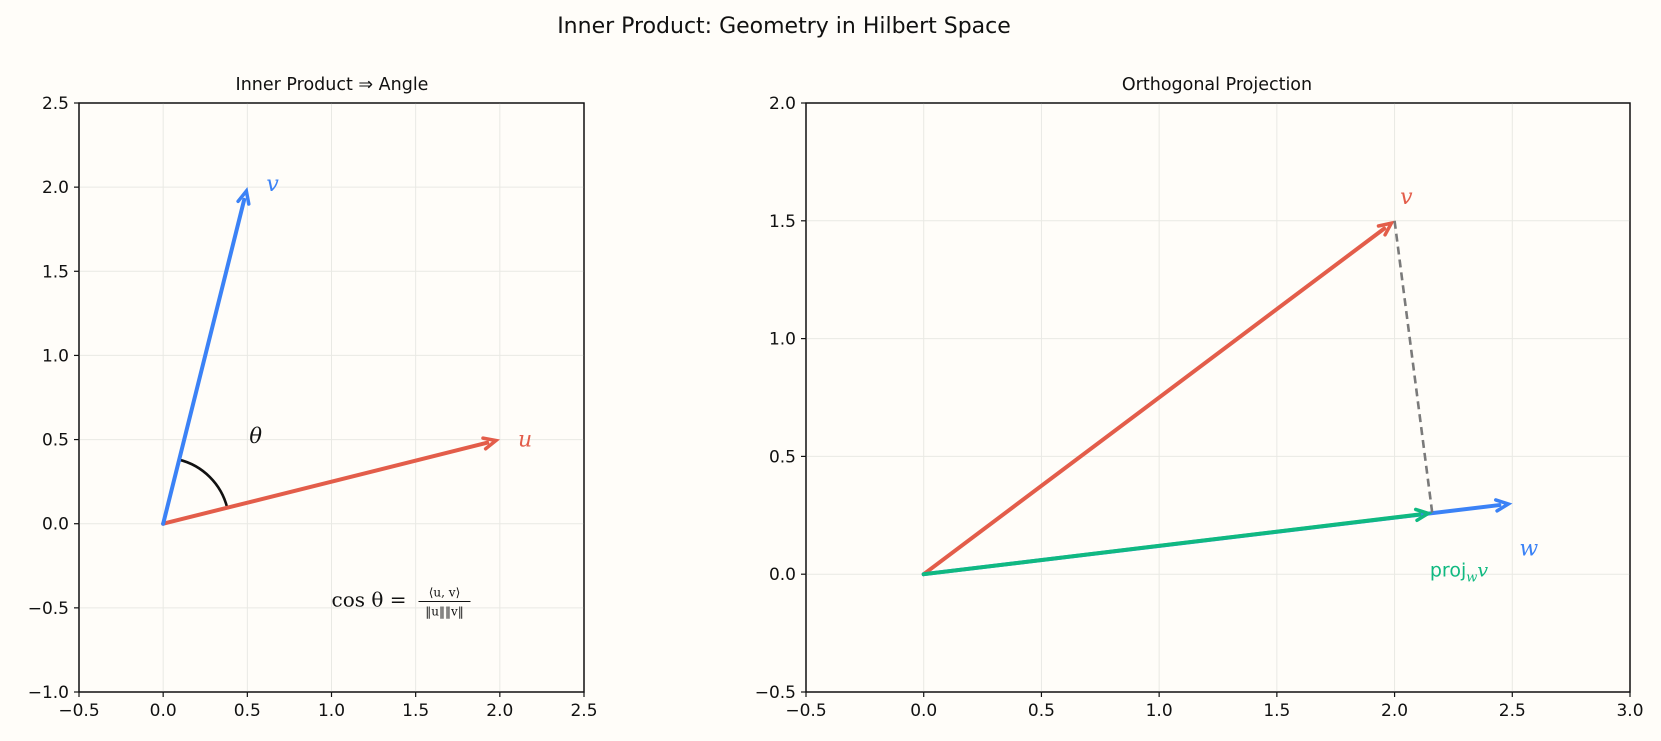 This screenshot has height=741, width=1661. I want to click on angle-theta-label: θ, so click(255, 436).